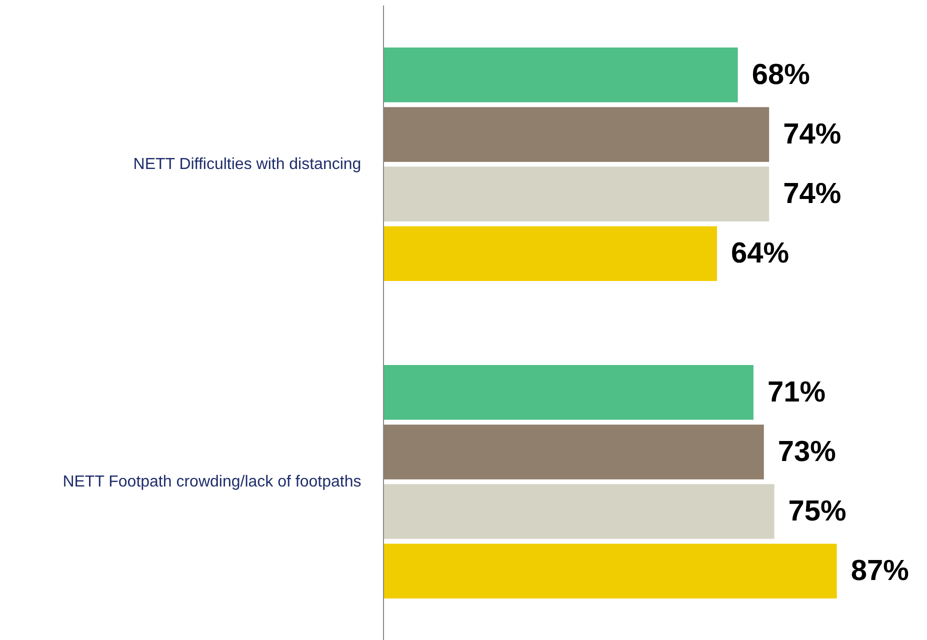 The height and width of the screenshot is (640, 927). Describe the element at coordinates (880, 571) in the screenshot. I see `data-label: 87%` at that location.